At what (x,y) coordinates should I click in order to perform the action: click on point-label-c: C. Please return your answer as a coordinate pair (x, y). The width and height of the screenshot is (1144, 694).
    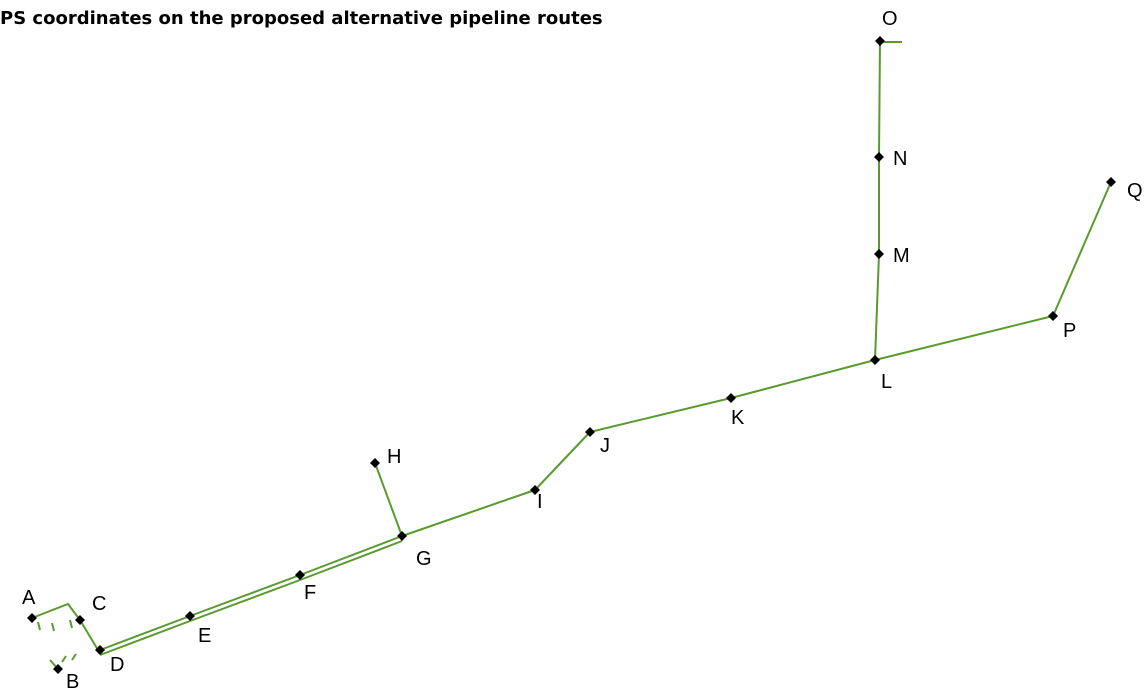
    Looking at the image, I should click on (99, 604).